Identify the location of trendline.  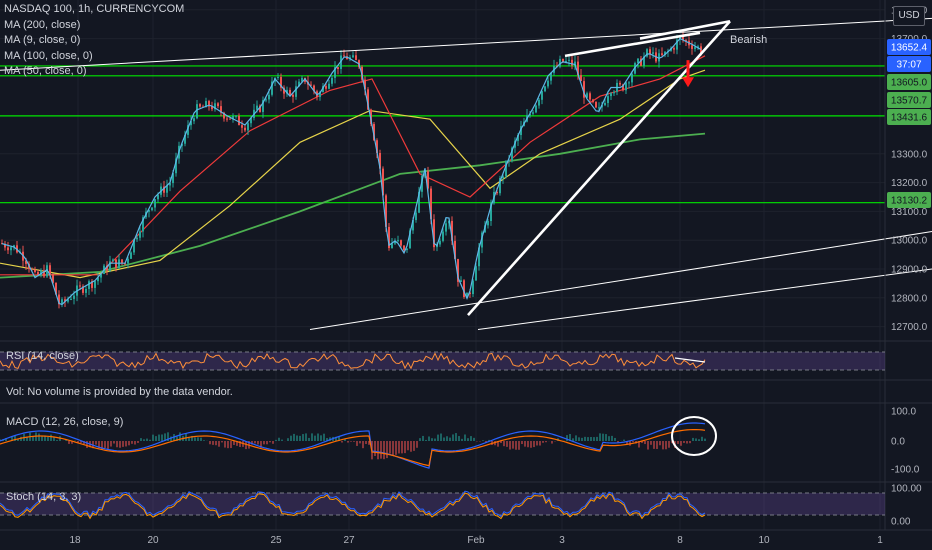
(632, 44).